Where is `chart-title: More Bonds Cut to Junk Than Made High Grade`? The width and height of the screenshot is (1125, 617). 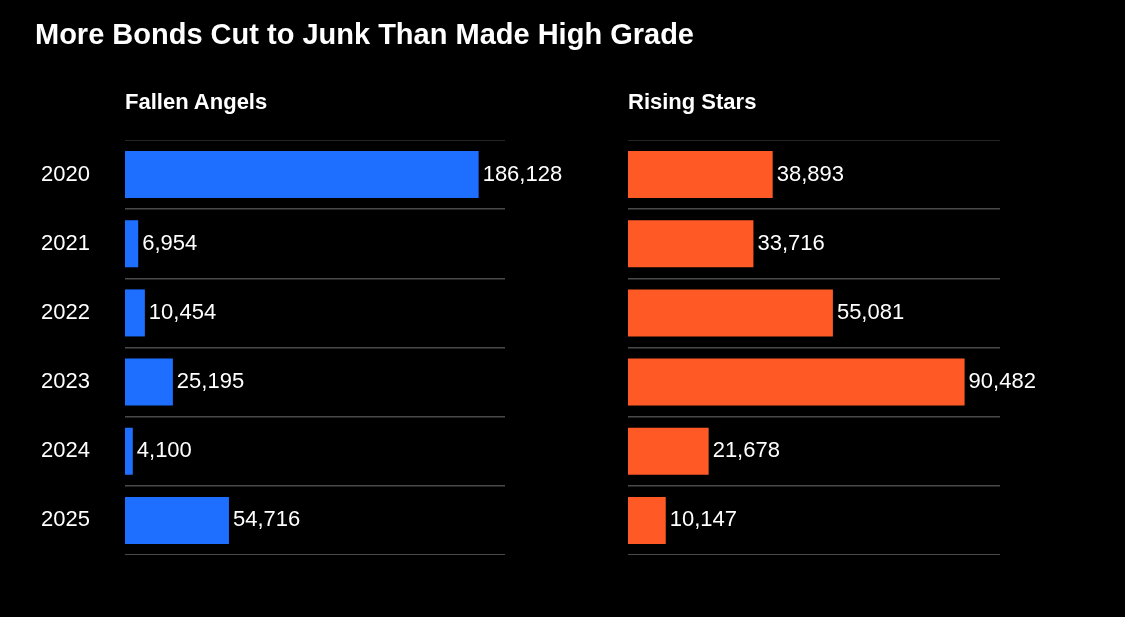
chart-title: More Bonds Cut to Junk Than Made High Grade is located at coordinates (364, 34).